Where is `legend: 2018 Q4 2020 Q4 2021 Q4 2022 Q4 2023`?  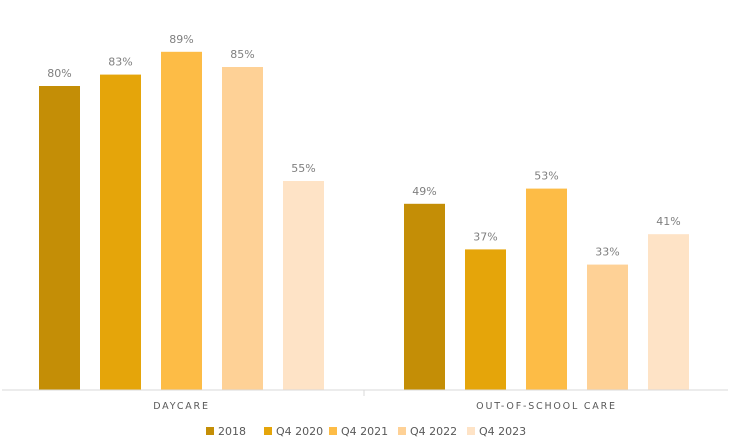 legend: 2018 Q4 2020 Q4 2021 Q4 2022 Q4 2023 is located at coordinates (366, 431).